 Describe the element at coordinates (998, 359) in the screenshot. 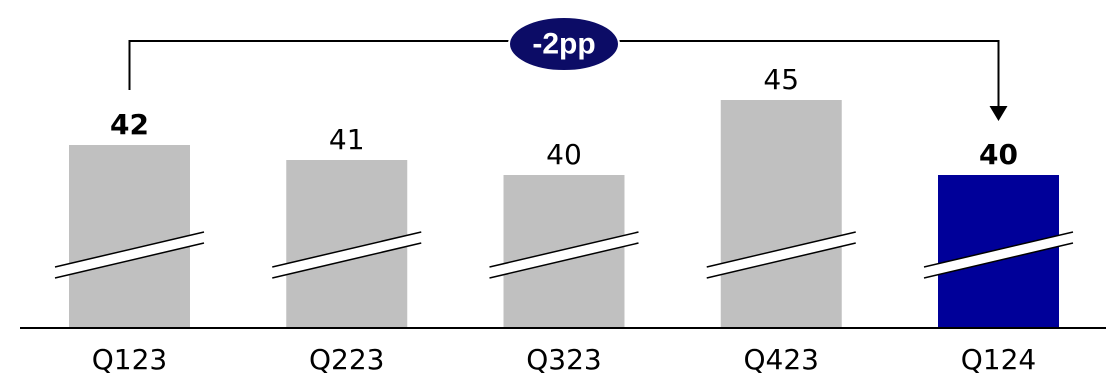

I see `x-tick-label: Q124` at that location.